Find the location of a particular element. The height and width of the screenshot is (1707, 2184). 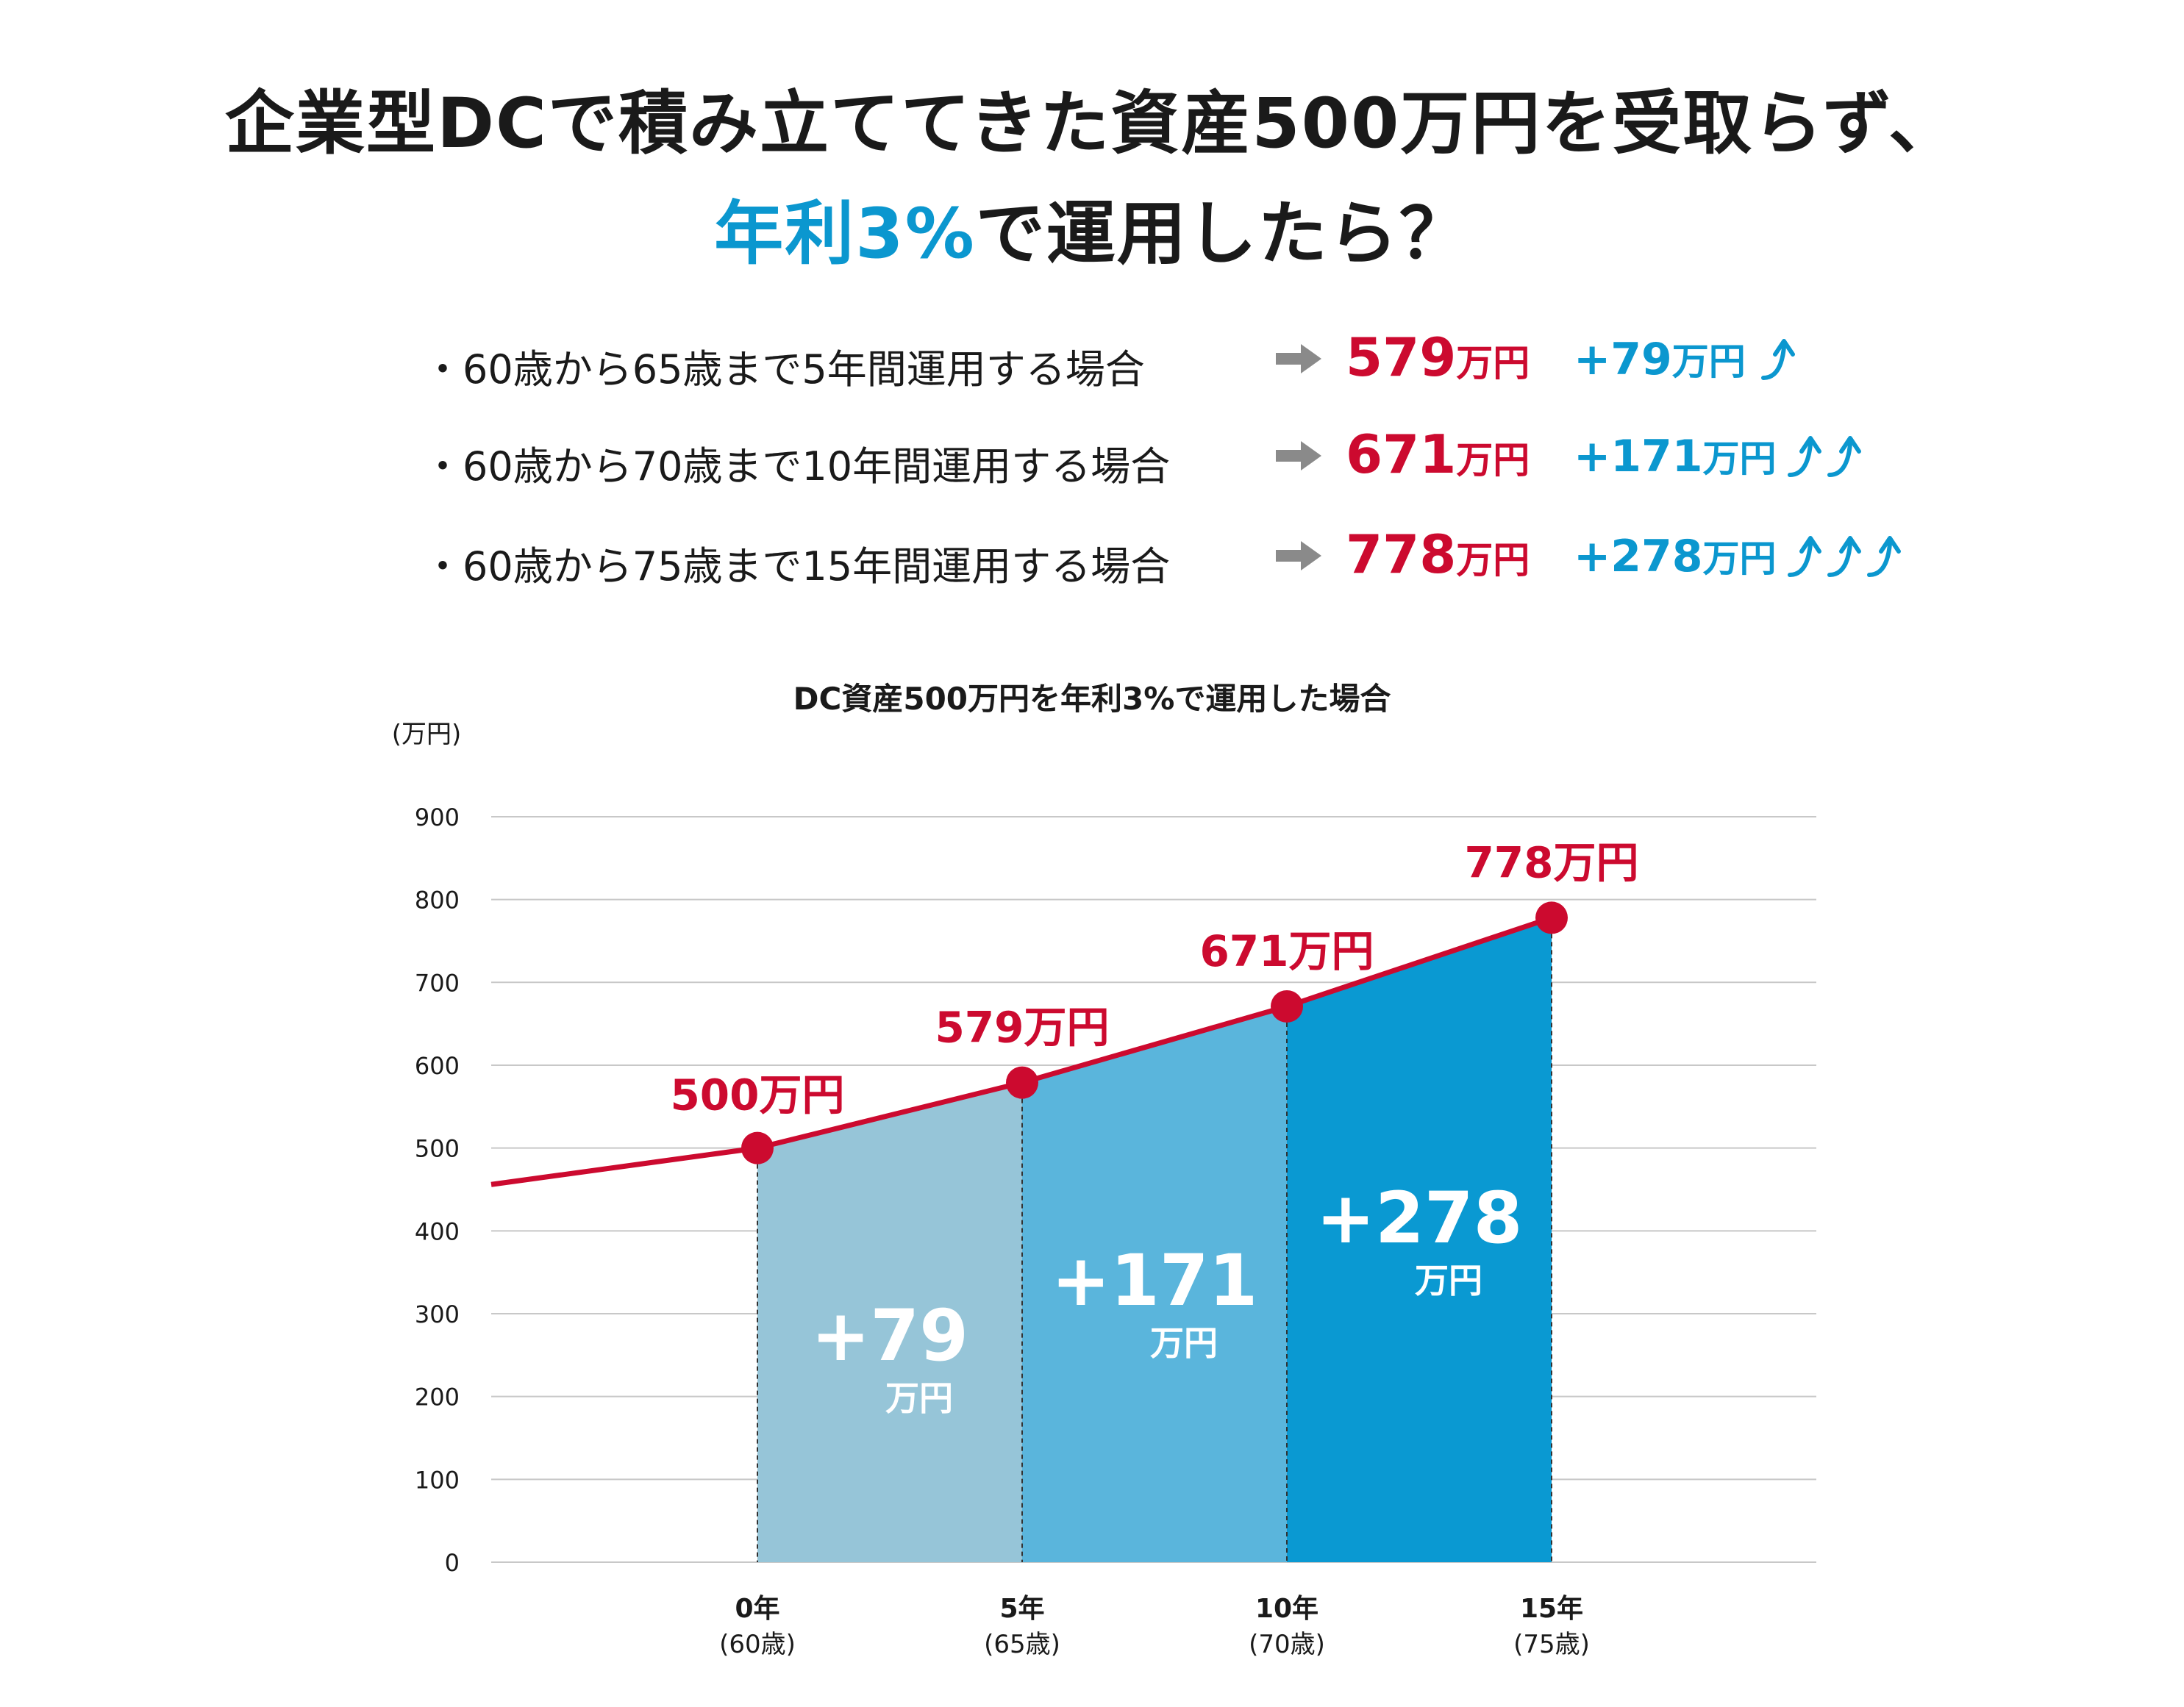

y-tick-label: 100 is located at coordinates (437, 1480).